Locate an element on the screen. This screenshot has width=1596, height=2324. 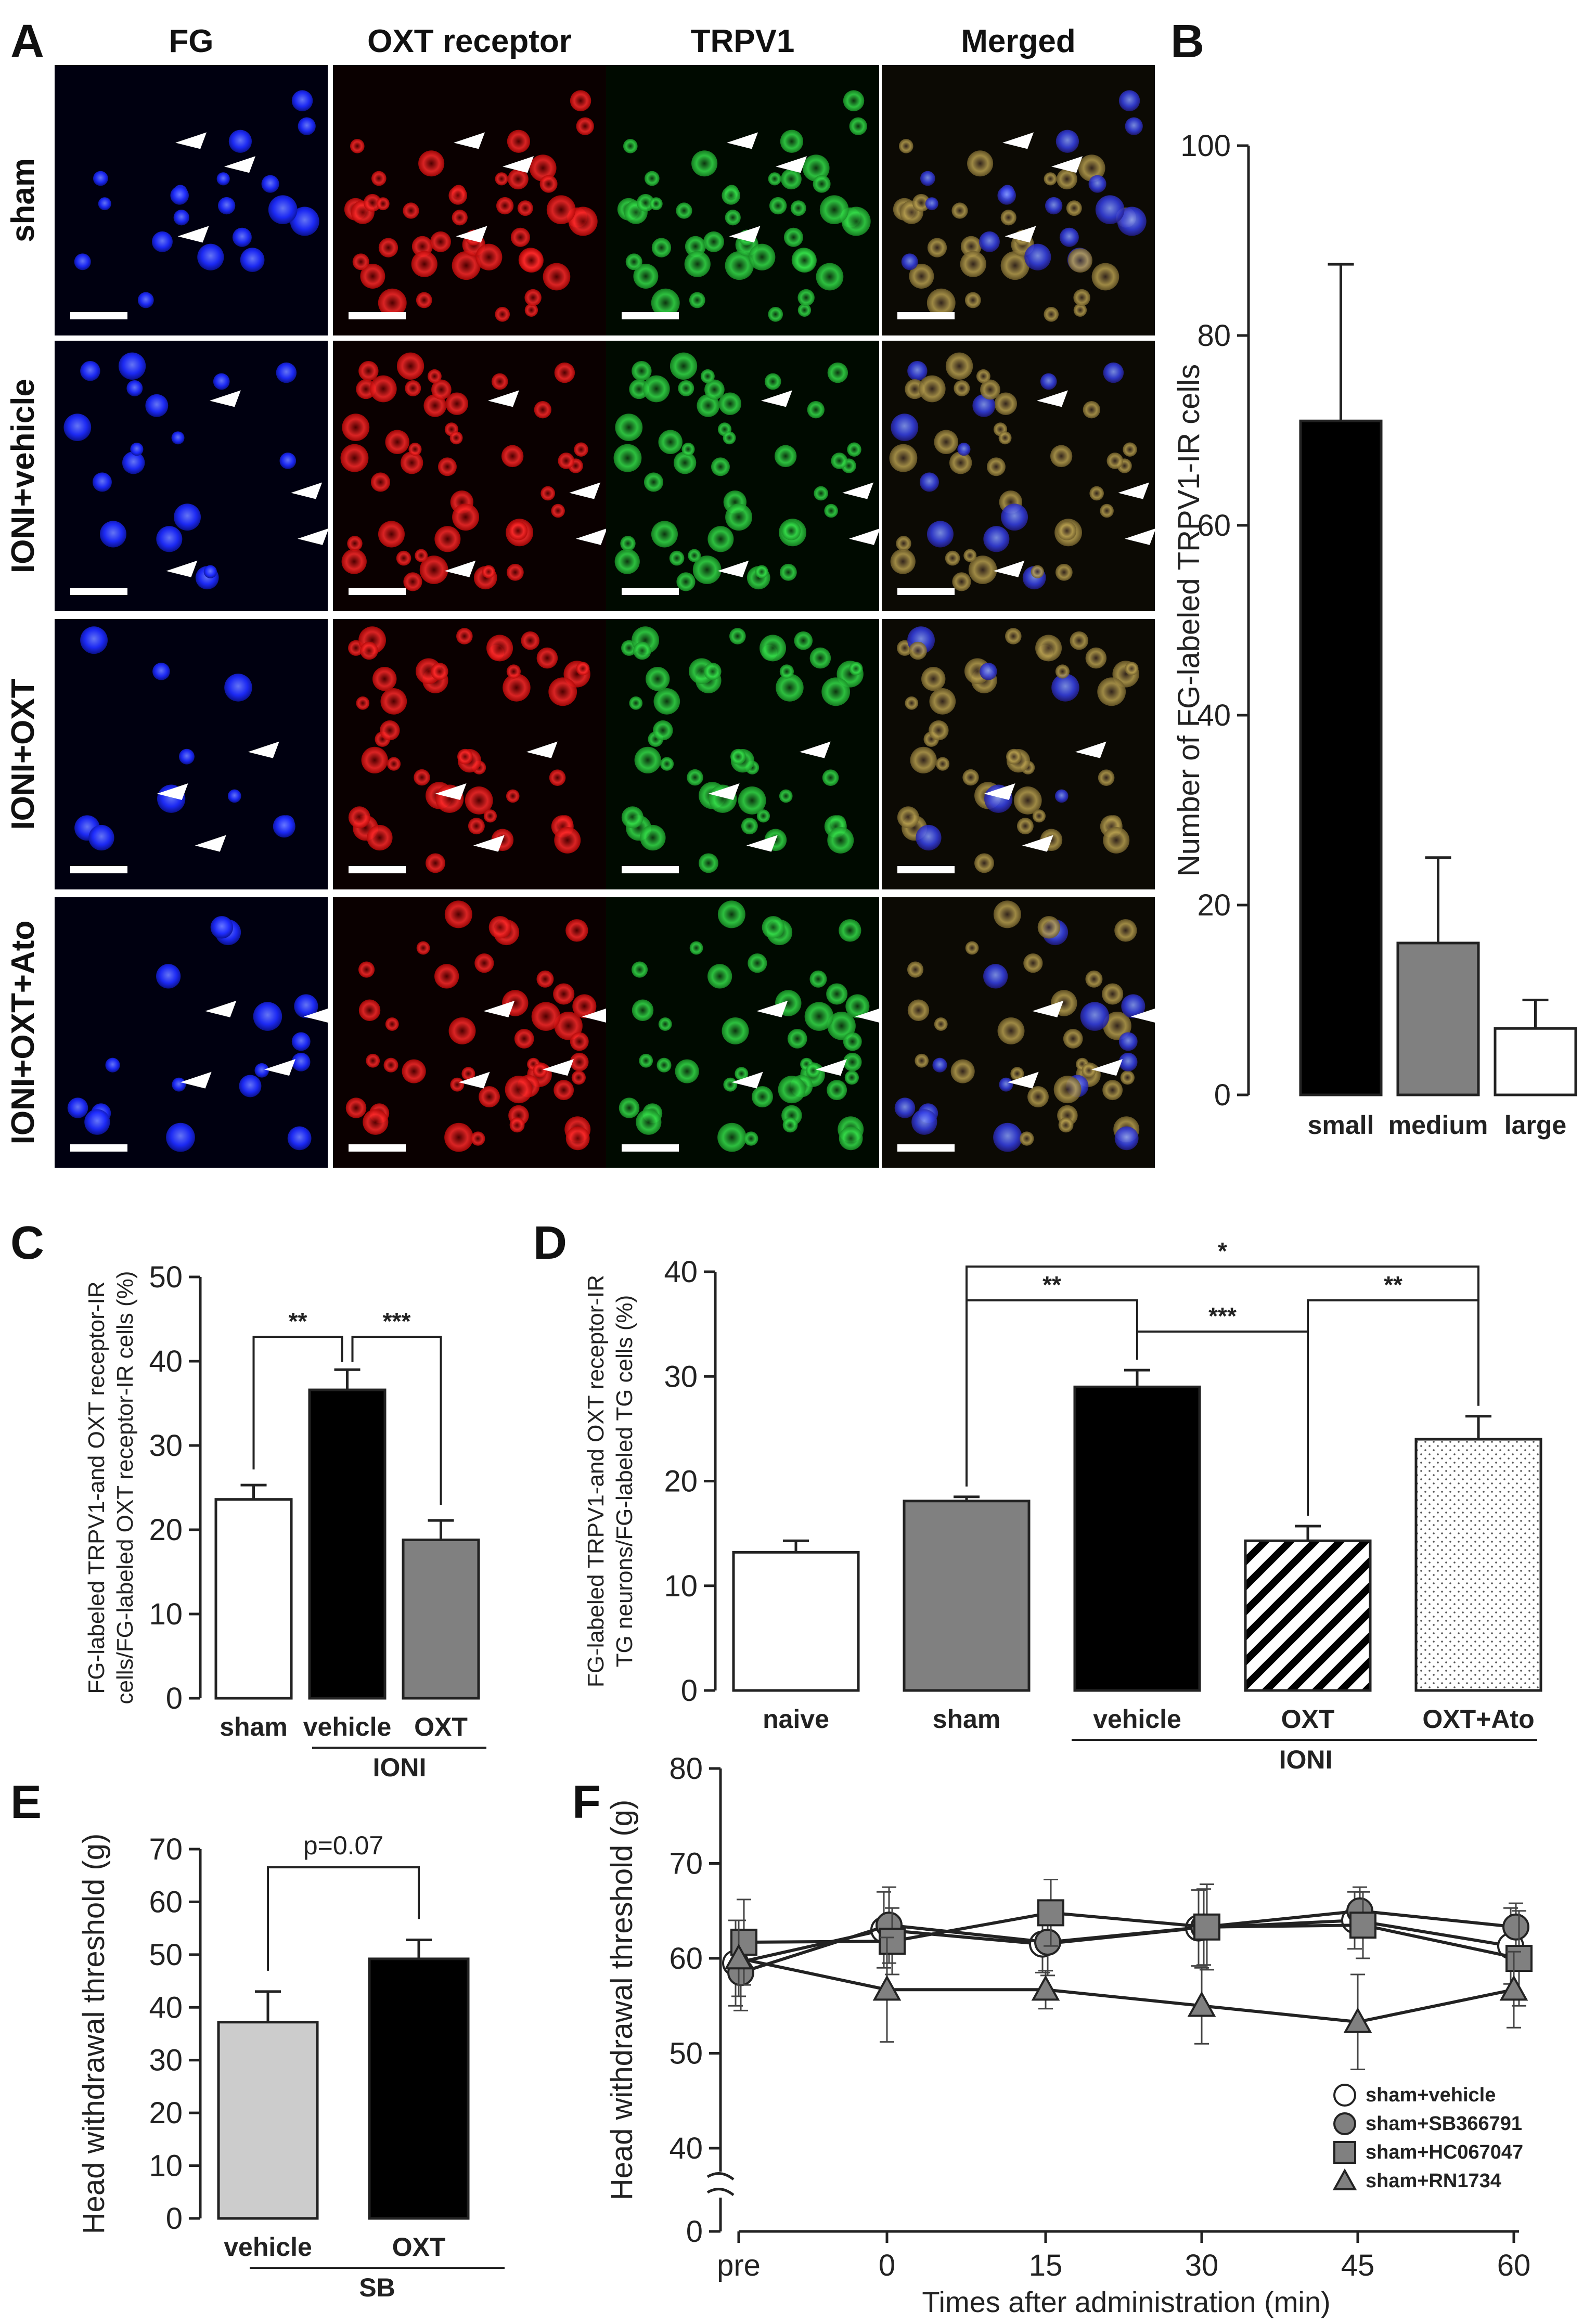
x-tick-label: 45 is located at coordinates (1358, 2265).